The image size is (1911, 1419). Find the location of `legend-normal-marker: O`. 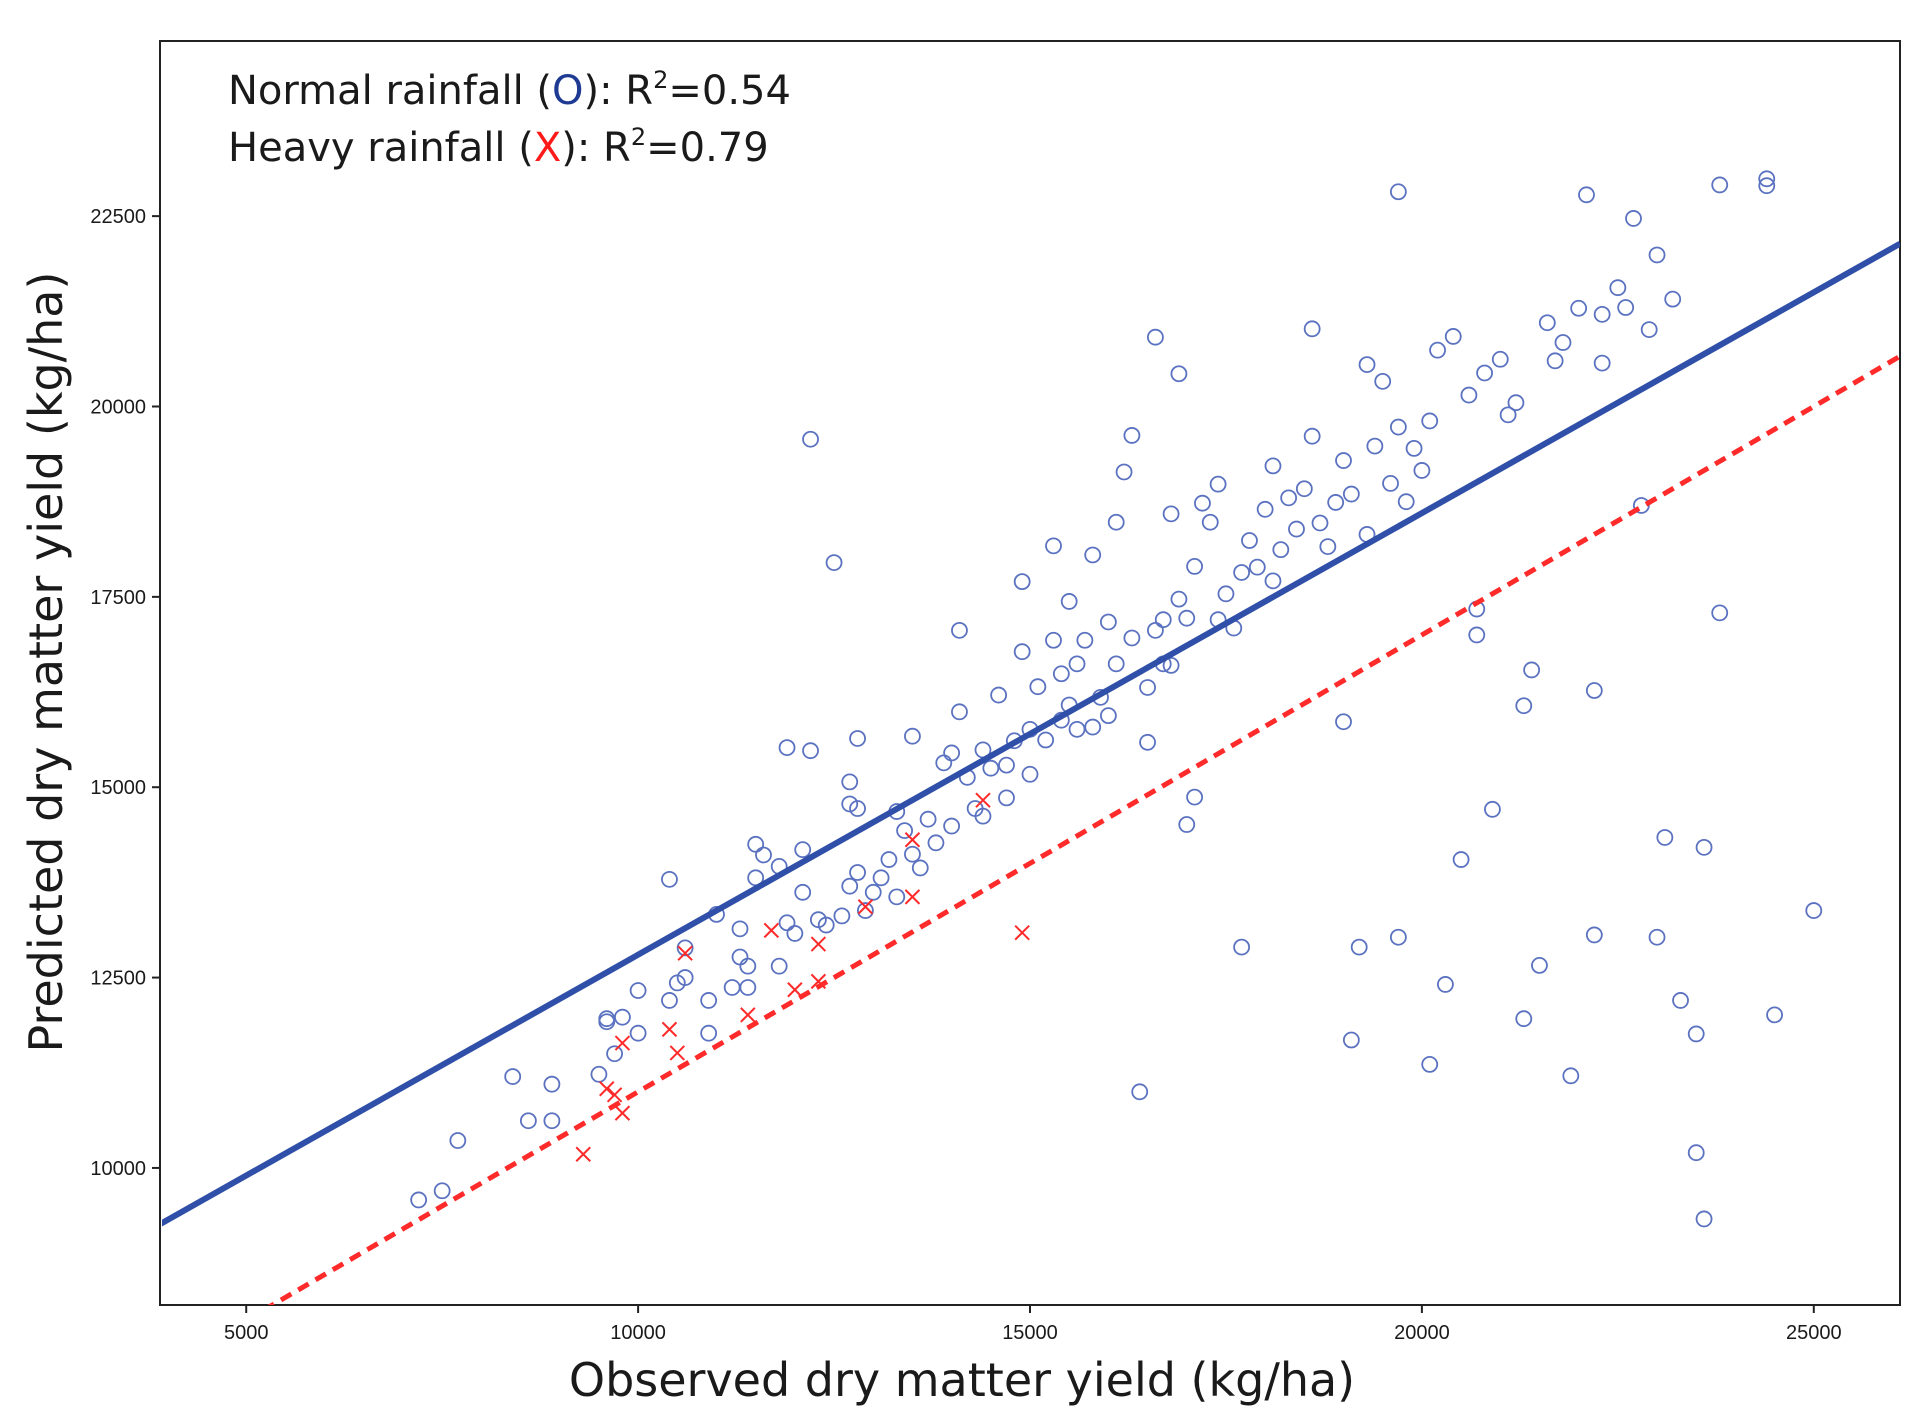

legend-normal-marker: O is located at coordinates (567, 91).